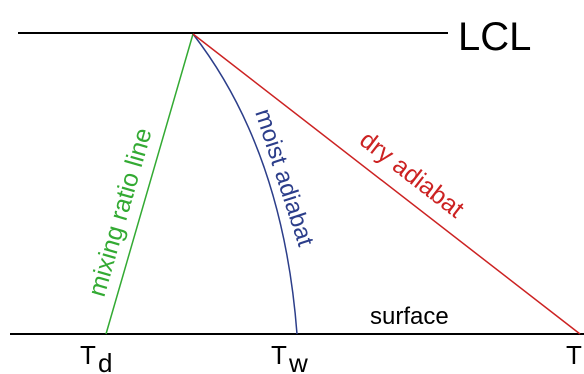  I want to click on moist-adiabat-curve, so click(245, 184).